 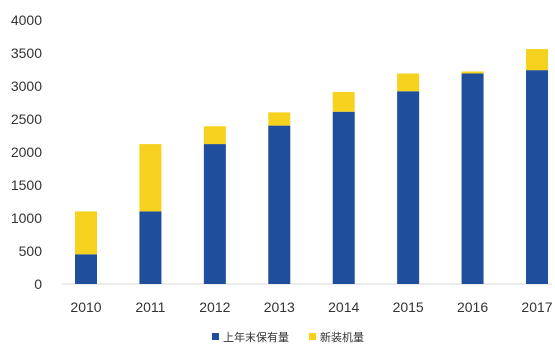 What do you see at coordinates (343, 307) in the screenshot?
I see `x-tick-label: 2014` at bounding box center [343, 307].